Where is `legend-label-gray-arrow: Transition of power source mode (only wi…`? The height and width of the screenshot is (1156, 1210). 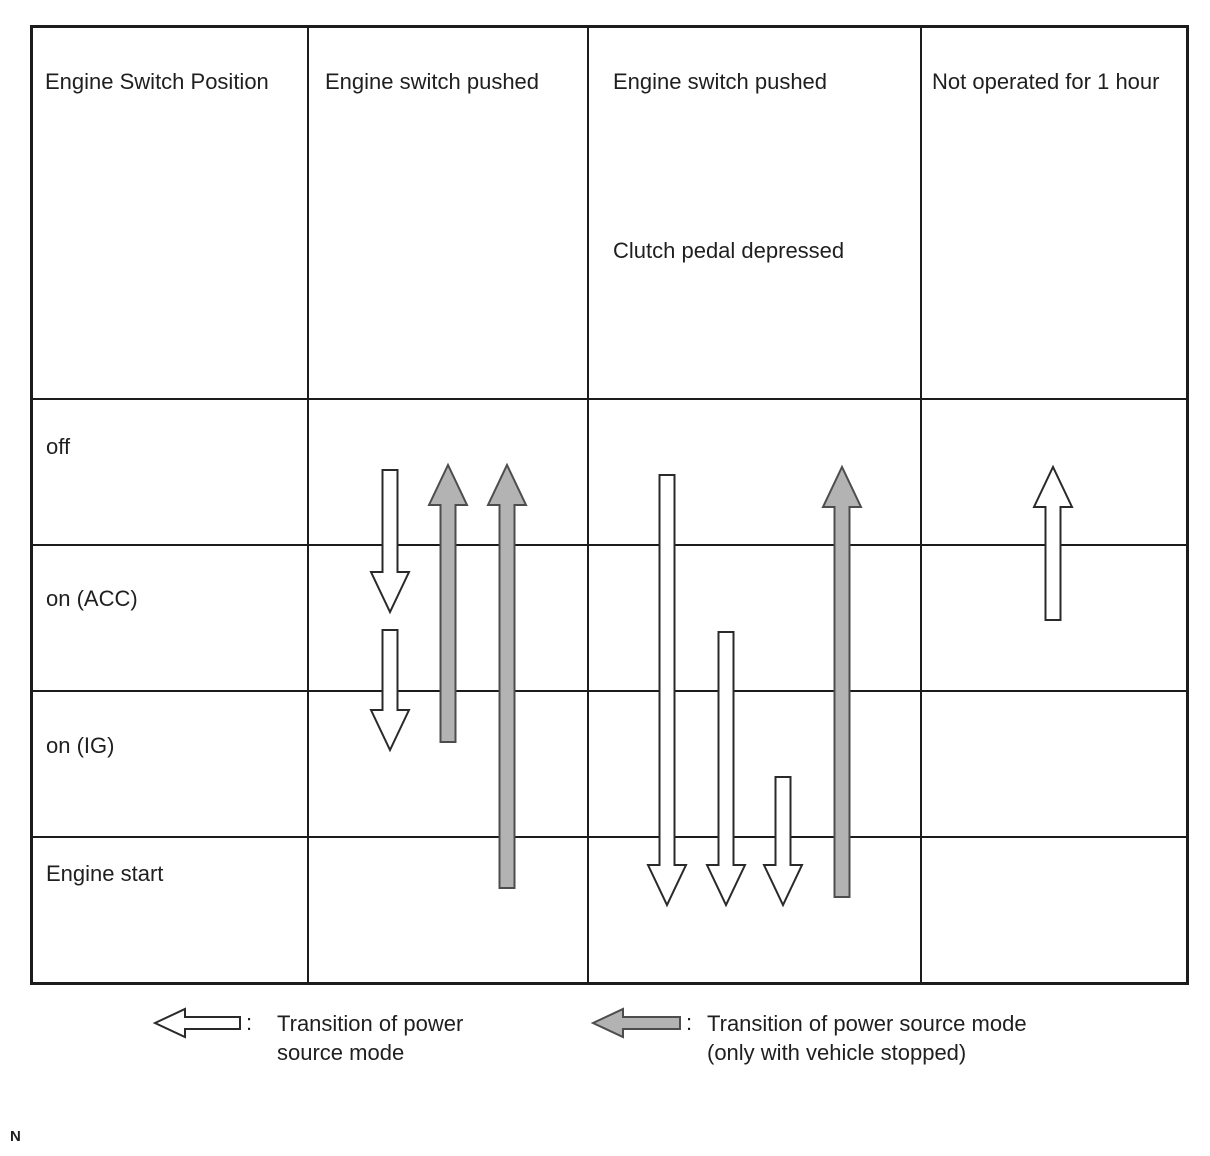
legend-label-gray-arrow: Transition of power source mode (only wi… is located at coordinates (867, 1038).